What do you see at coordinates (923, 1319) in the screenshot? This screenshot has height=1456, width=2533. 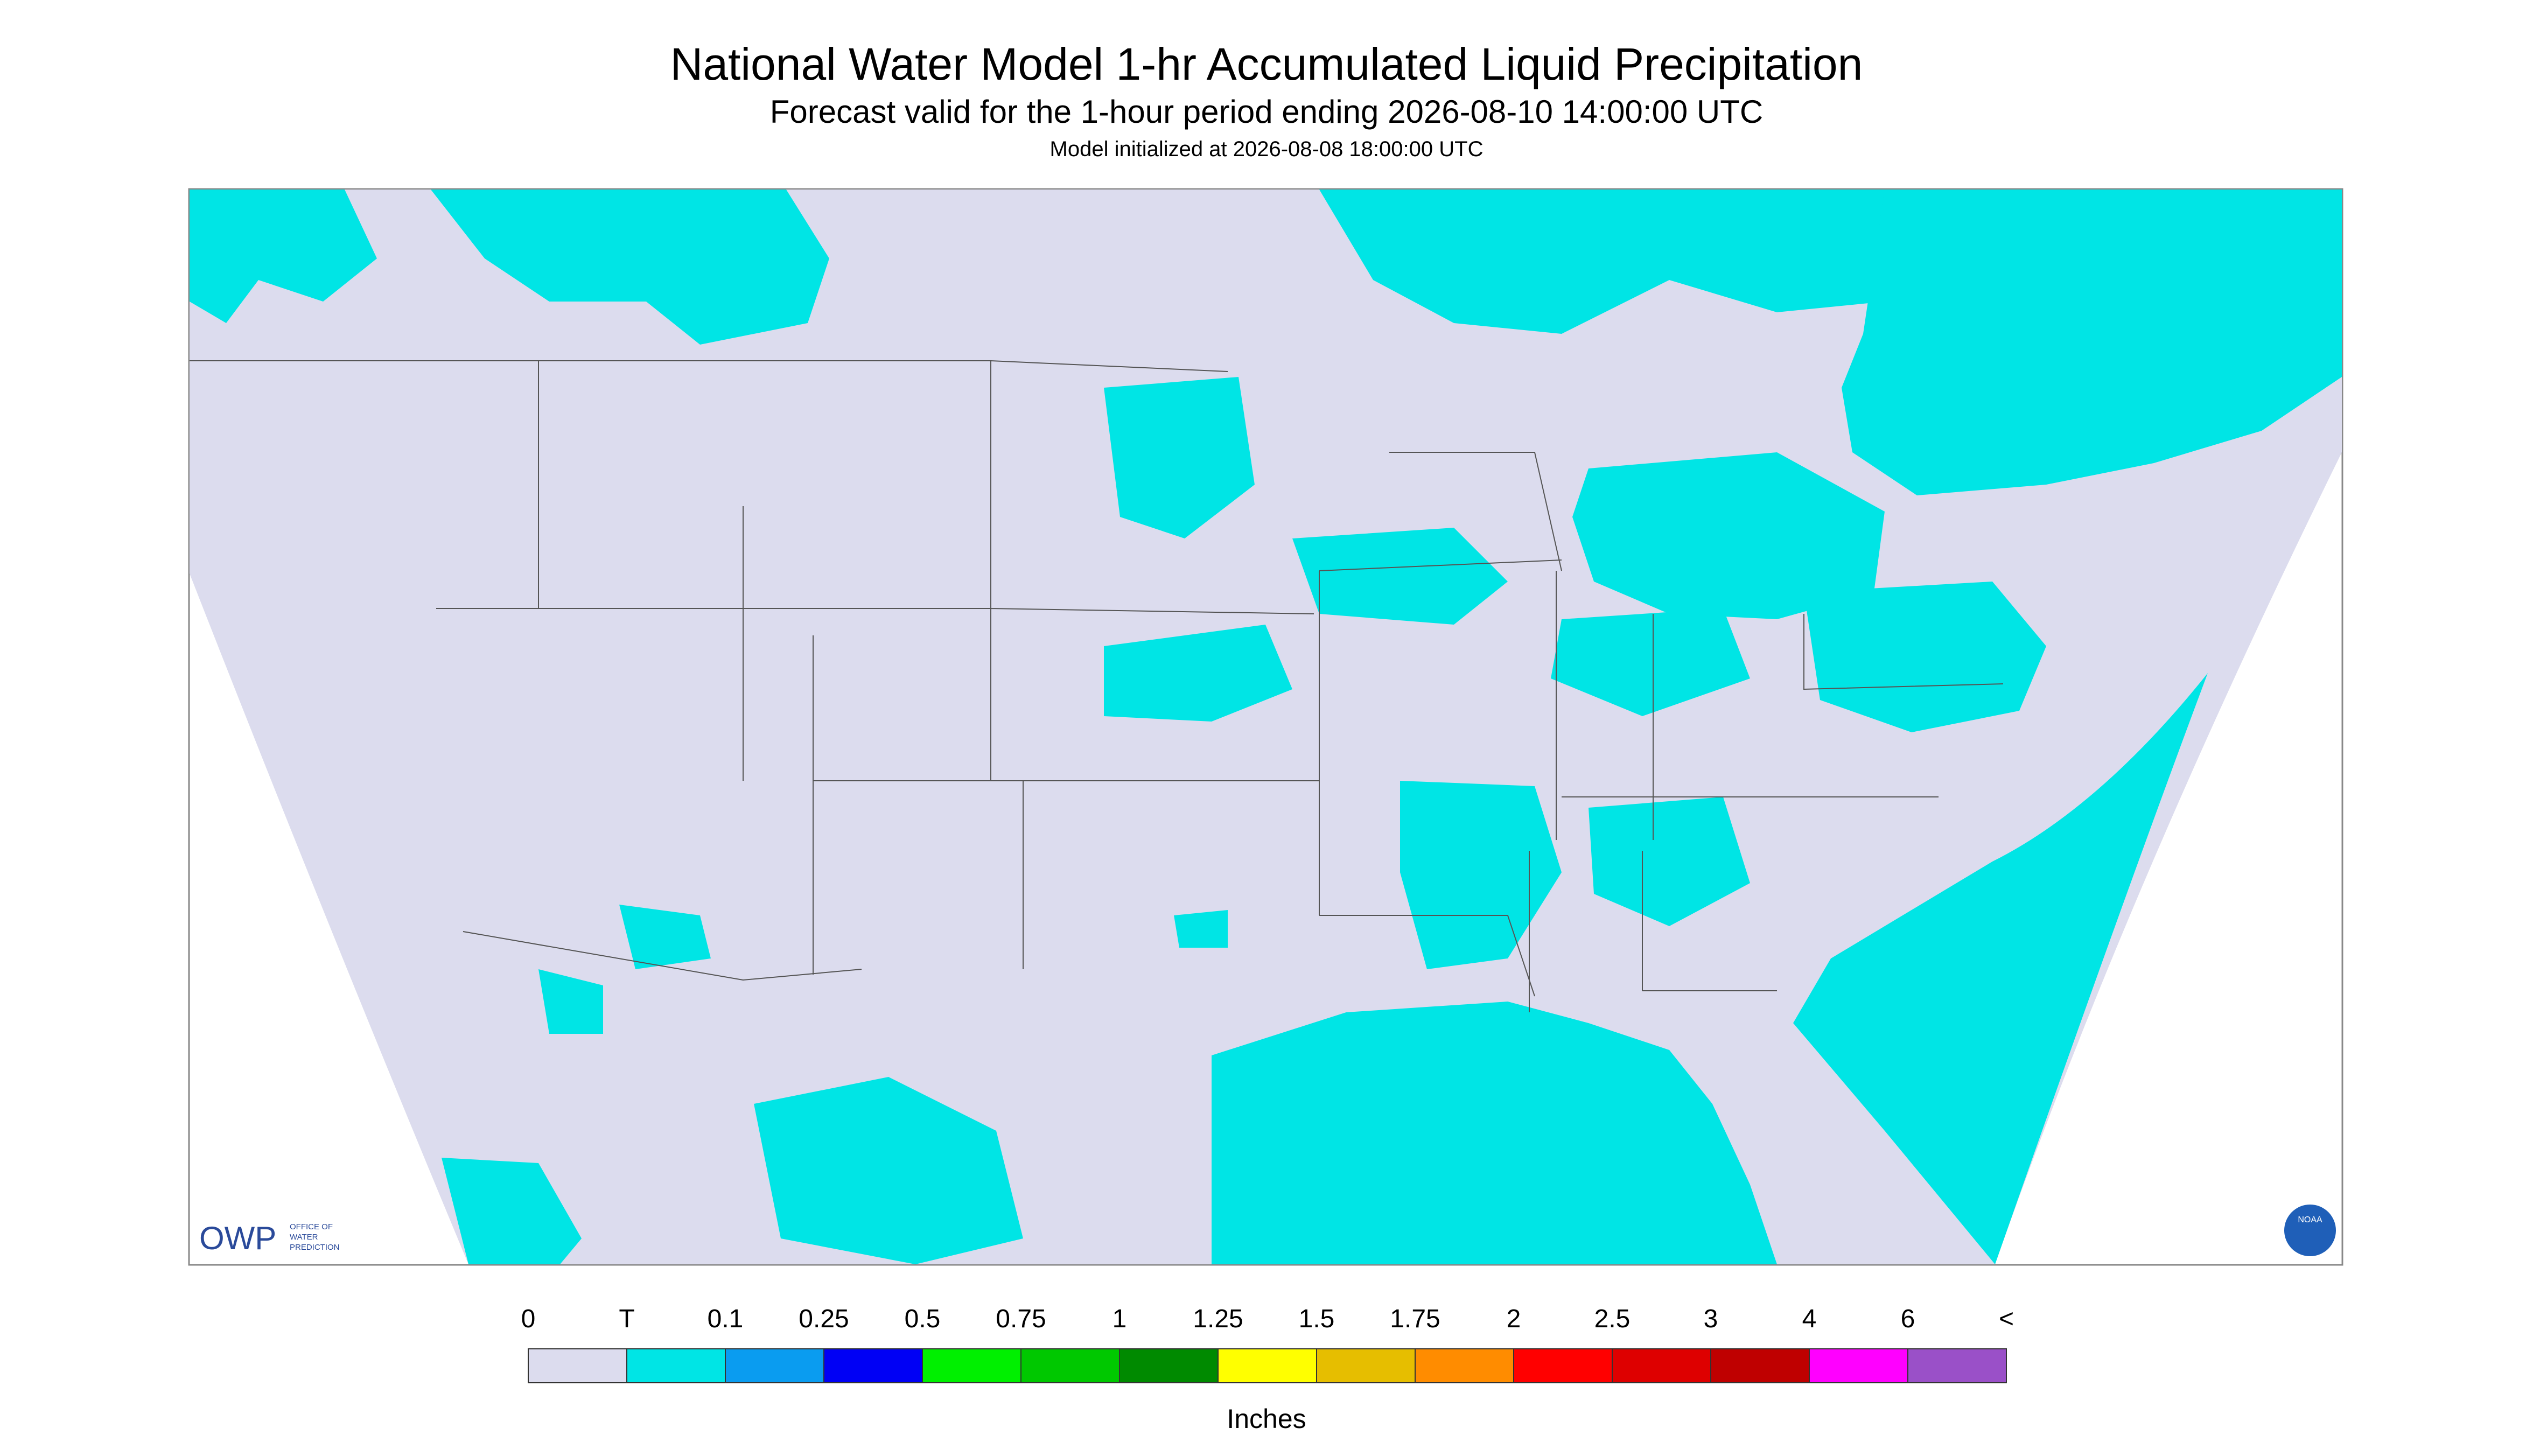 I see `legend-label: 0.5` at bounding box center [923, 1319].